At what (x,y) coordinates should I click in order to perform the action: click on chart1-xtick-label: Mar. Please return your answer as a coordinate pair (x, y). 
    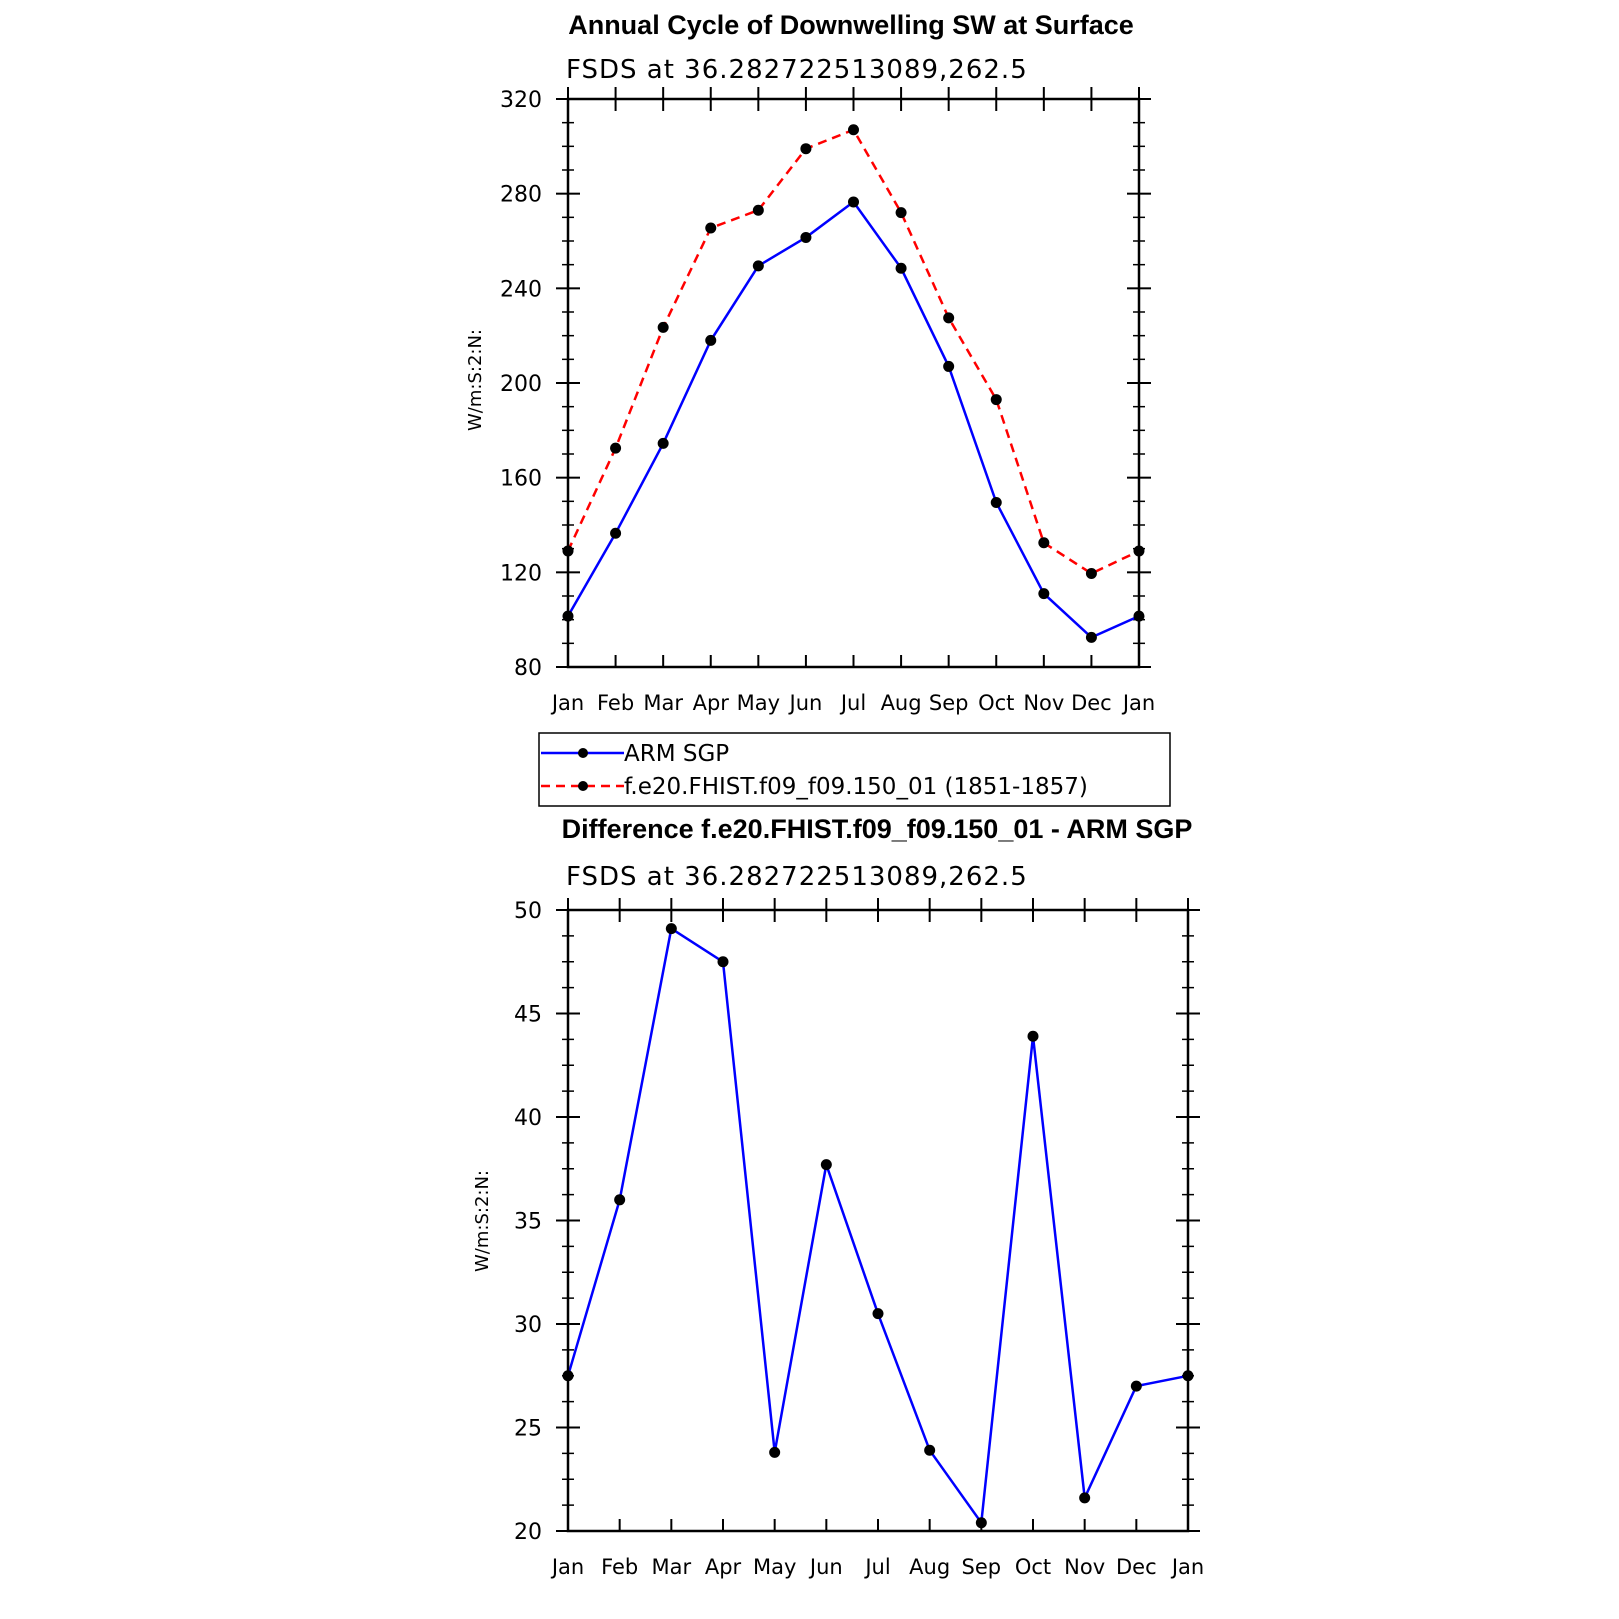
    Looking at the image, I should click on (663, 703).